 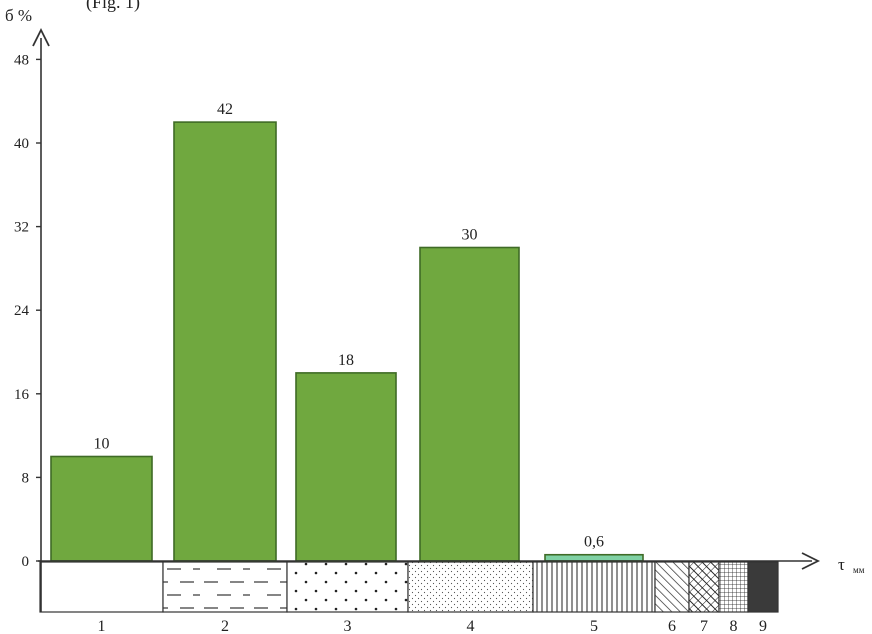 I want to click on data-label-2: 42, so click(x=225, y=109).